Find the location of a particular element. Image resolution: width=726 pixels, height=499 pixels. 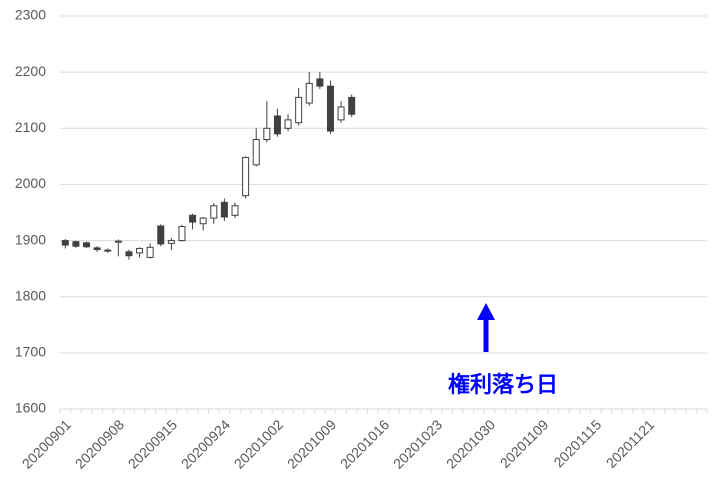

annotation: 権利落ち日 is located at coordinates (503, 384).